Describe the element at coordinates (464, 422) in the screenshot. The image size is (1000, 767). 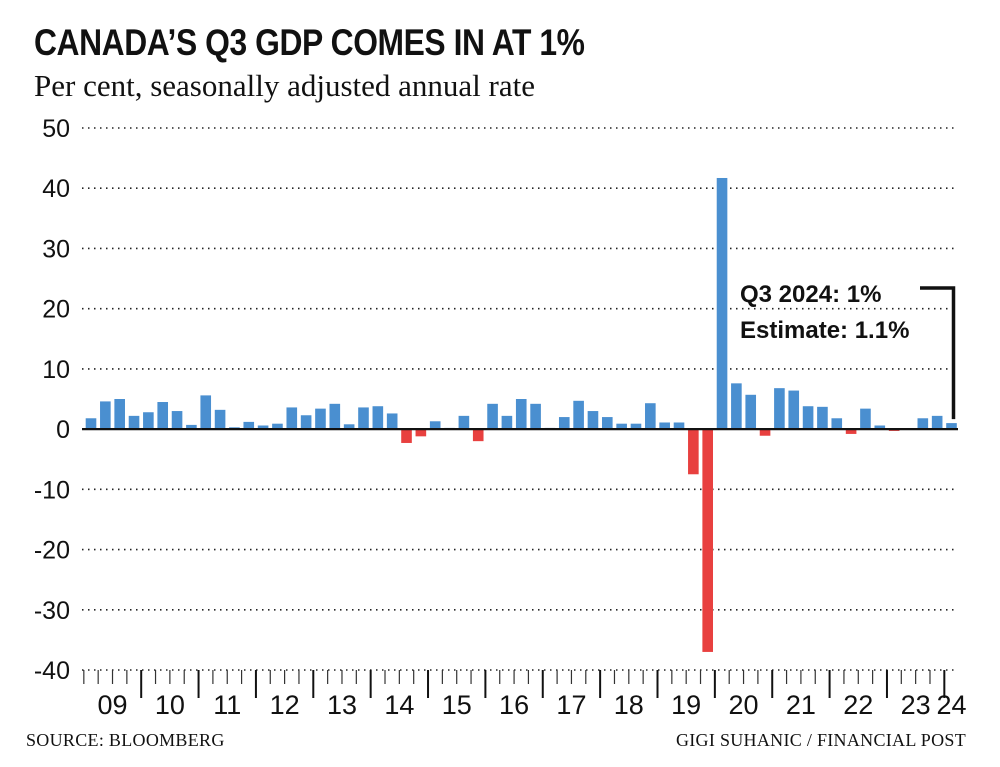
I see `bar-2015Q3` at that location.